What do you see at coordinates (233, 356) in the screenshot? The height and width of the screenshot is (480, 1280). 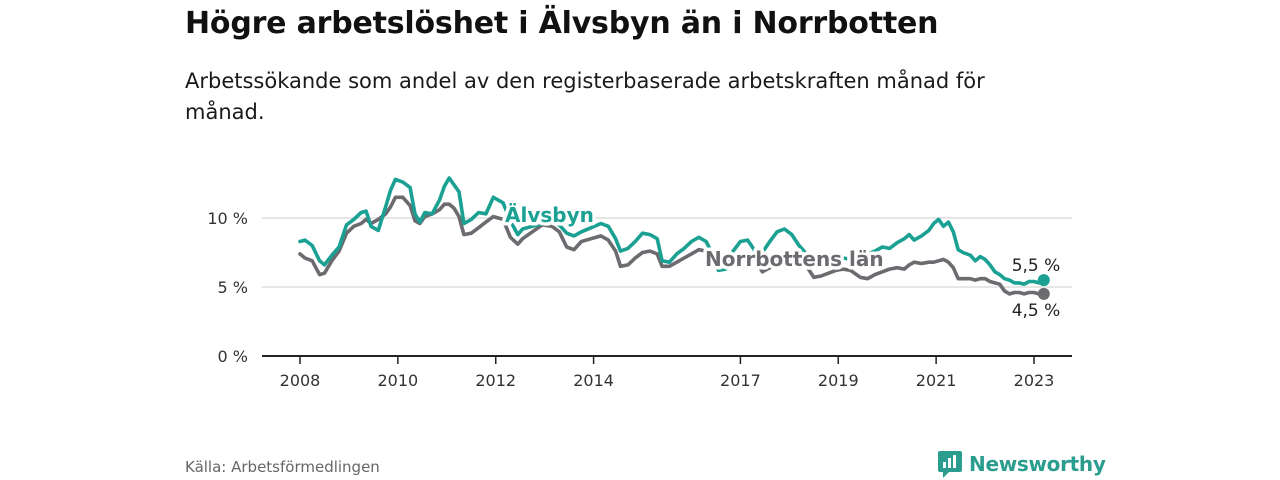 I see `y-tick-label: 0 %` at bounding box center [233, 356].